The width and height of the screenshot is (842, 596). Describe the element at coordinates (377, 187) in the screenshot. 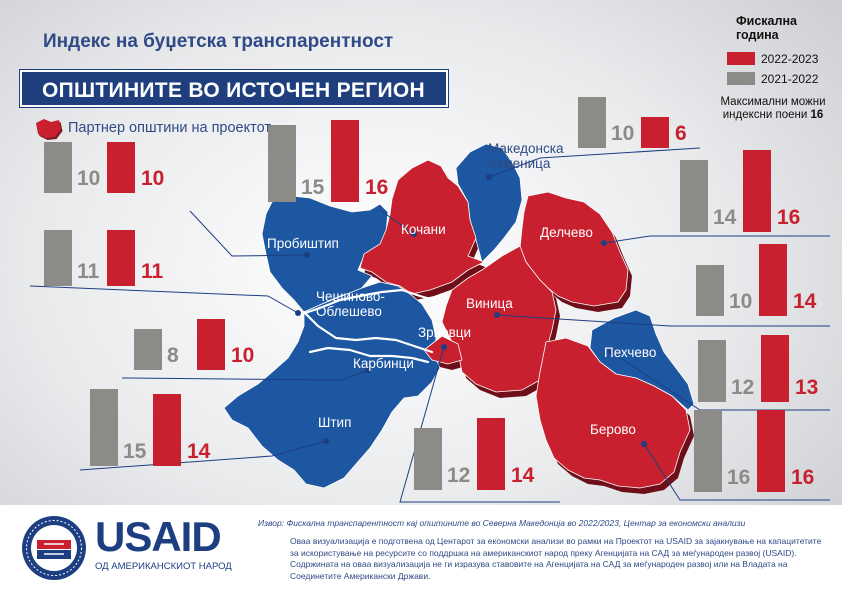

I see `value-2022-2023-muni-0: 16` at that location.